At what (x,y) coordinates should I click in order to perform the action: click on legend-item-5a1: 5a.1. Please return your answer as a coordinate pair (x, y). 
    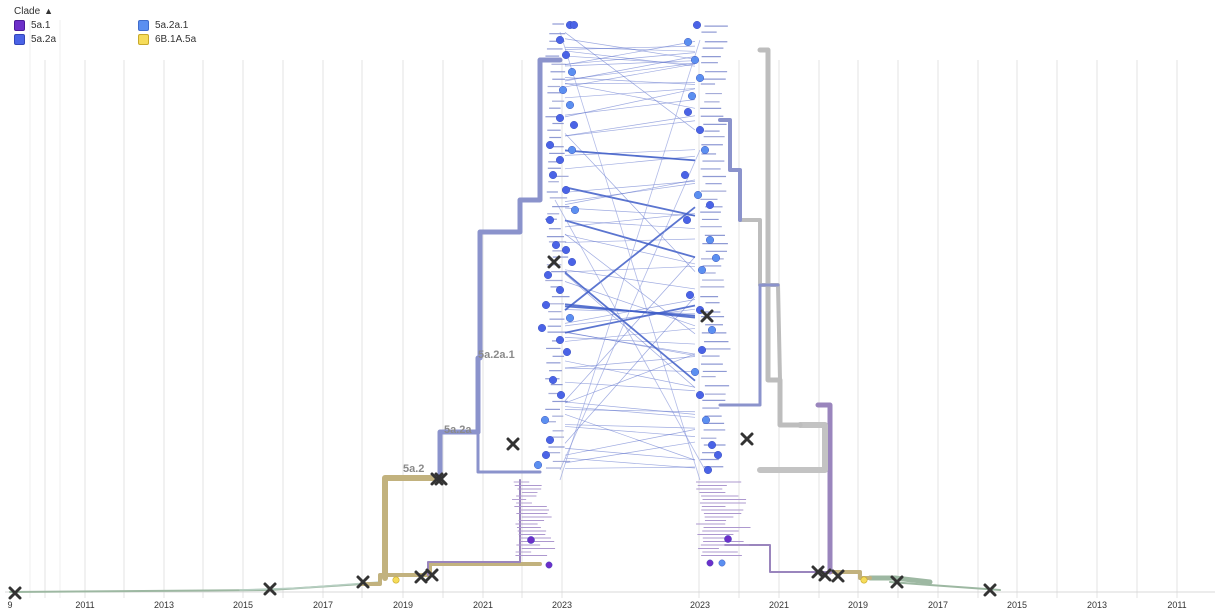
    Looking at the image, I should click on (76, 25).